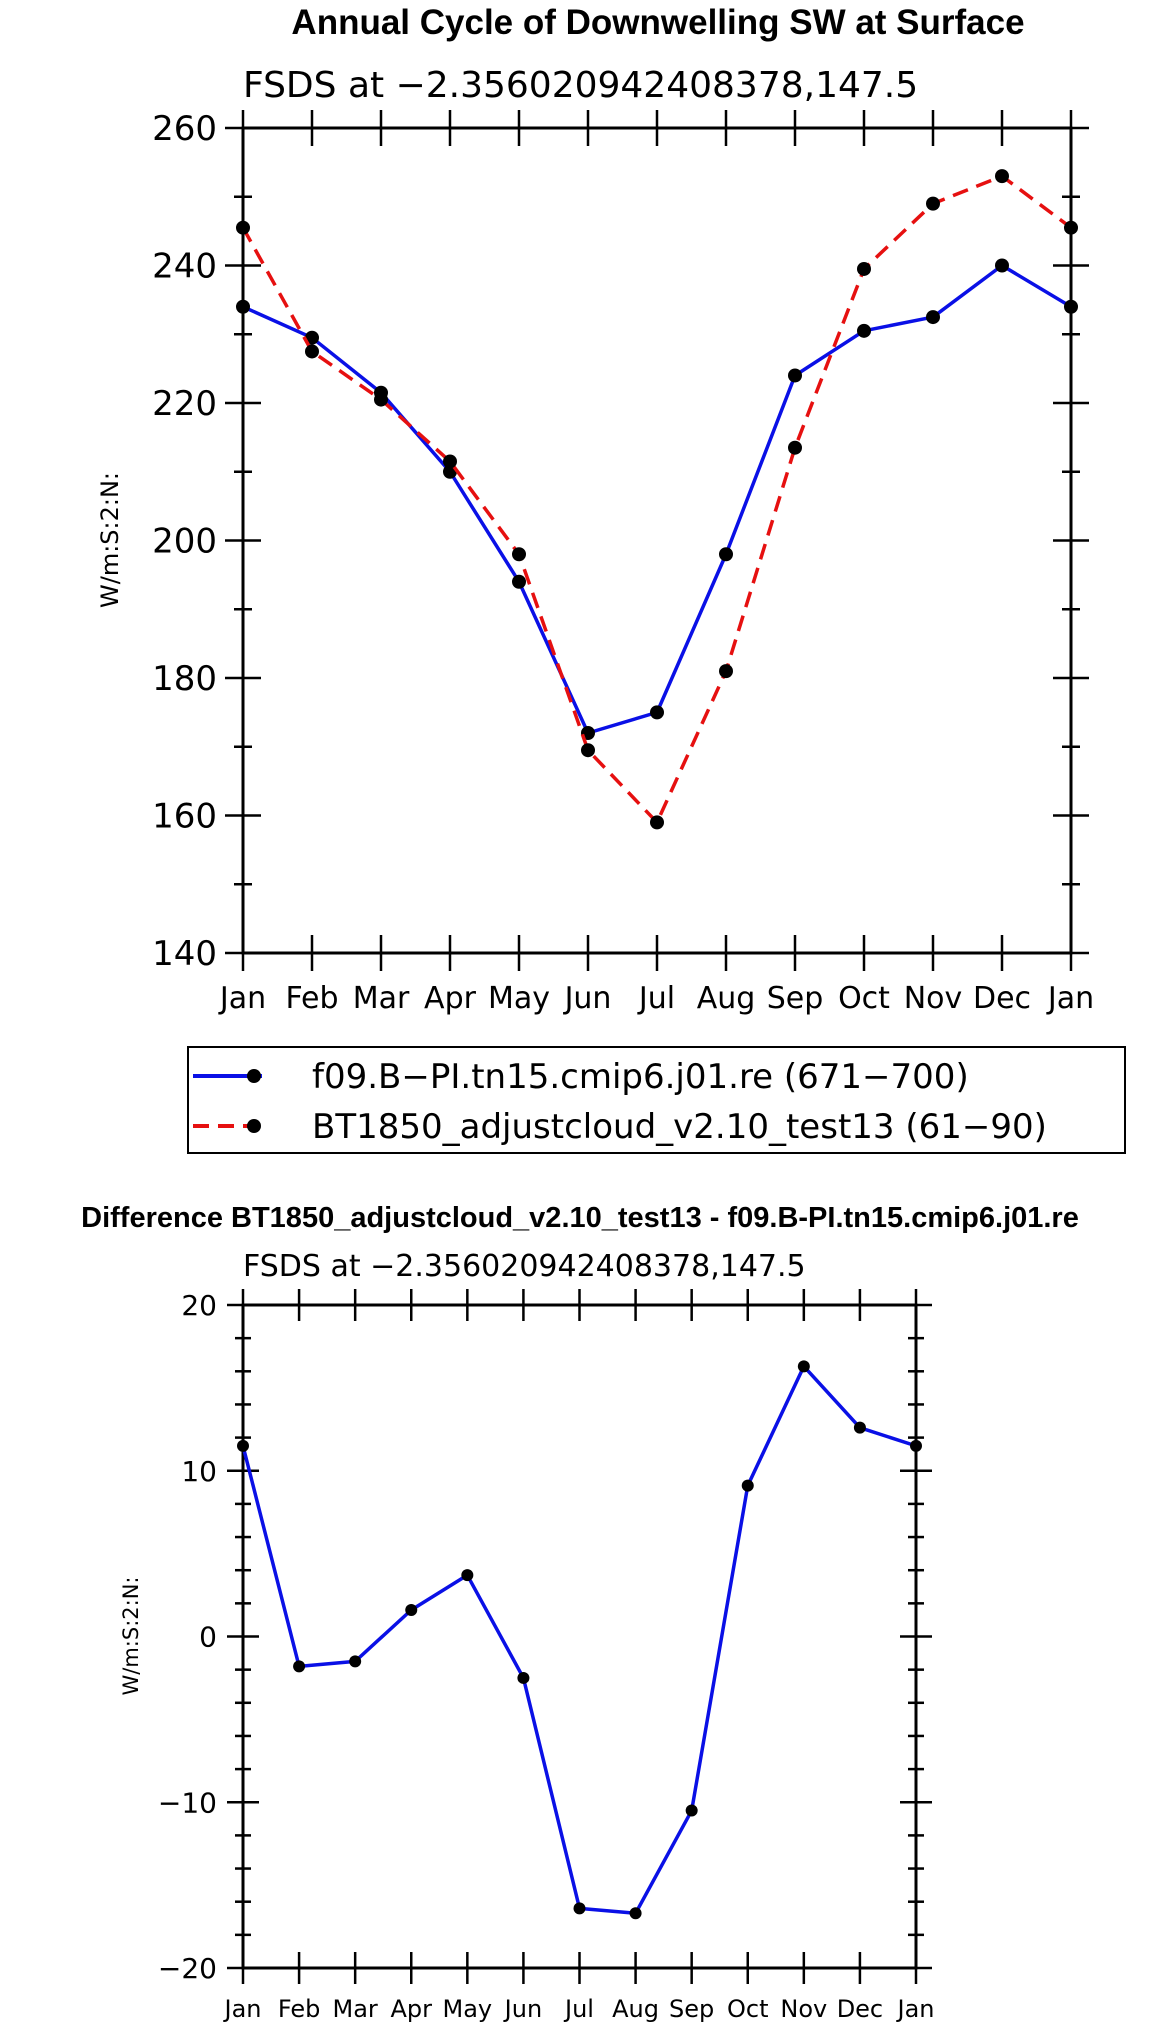 This screenshot has height=2032, width=1161. I want to click on bottom-x-tick-label: Aug, so click(635, 2009).